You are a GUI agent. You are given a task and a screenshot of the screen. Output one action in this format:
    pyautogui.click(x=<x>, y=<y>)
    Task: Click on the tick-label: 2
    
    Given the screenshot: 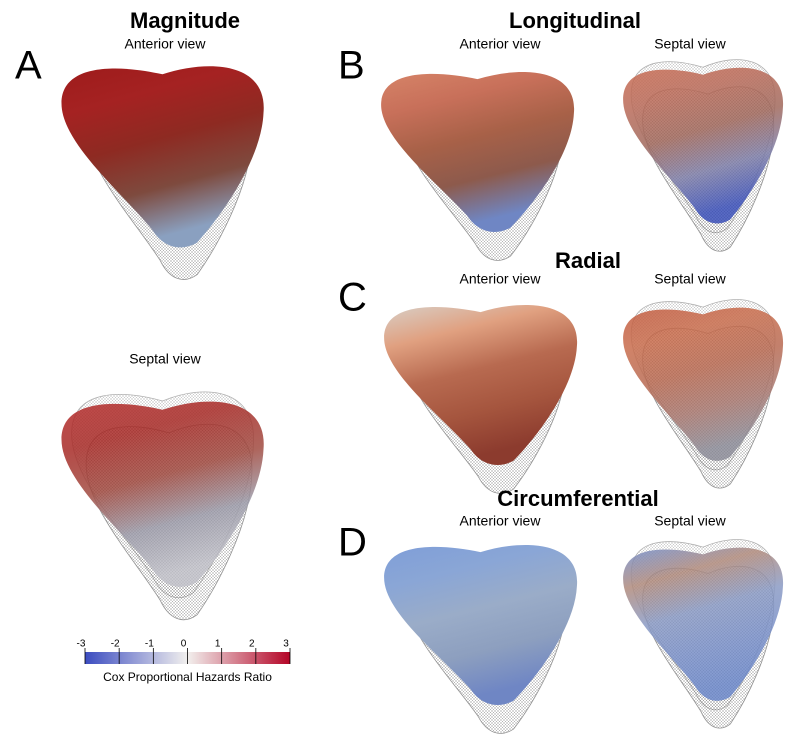 What is the action you would take?
    pyautogui.click(x=252, y=644)
    